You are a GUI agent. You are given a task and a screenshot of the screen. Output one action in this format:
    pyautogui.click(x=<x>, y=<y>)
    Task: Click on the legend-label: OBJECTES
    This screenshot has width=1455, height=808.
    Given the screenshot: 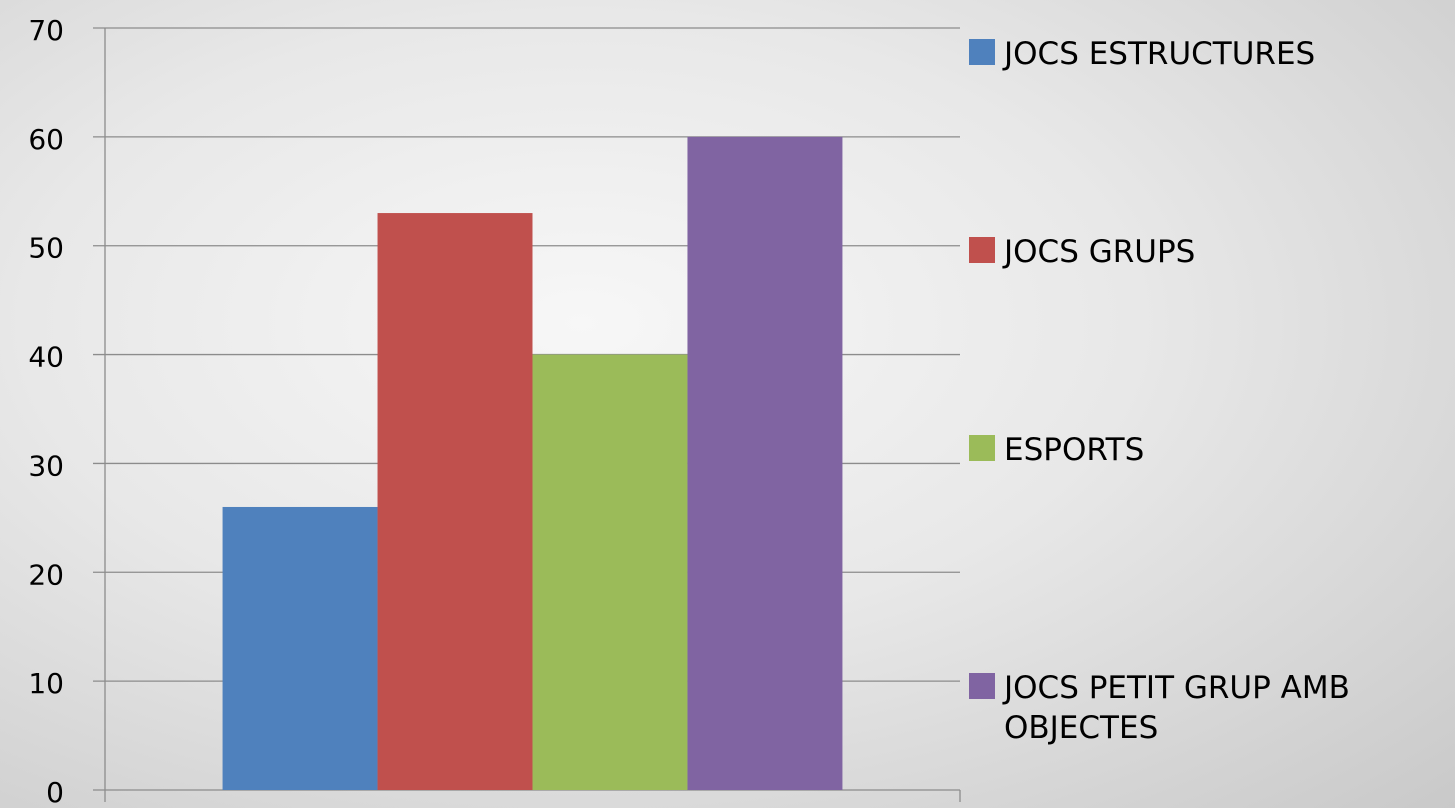 What is the action you would take?
    pyautogui.click(x=1081, y=728)
    